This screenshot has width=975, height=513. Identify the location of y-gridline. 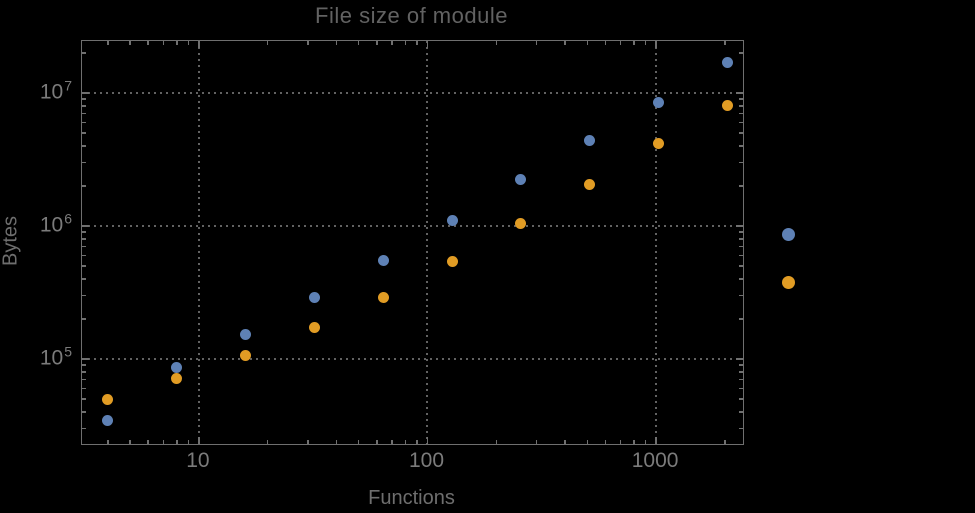
(412, 226).